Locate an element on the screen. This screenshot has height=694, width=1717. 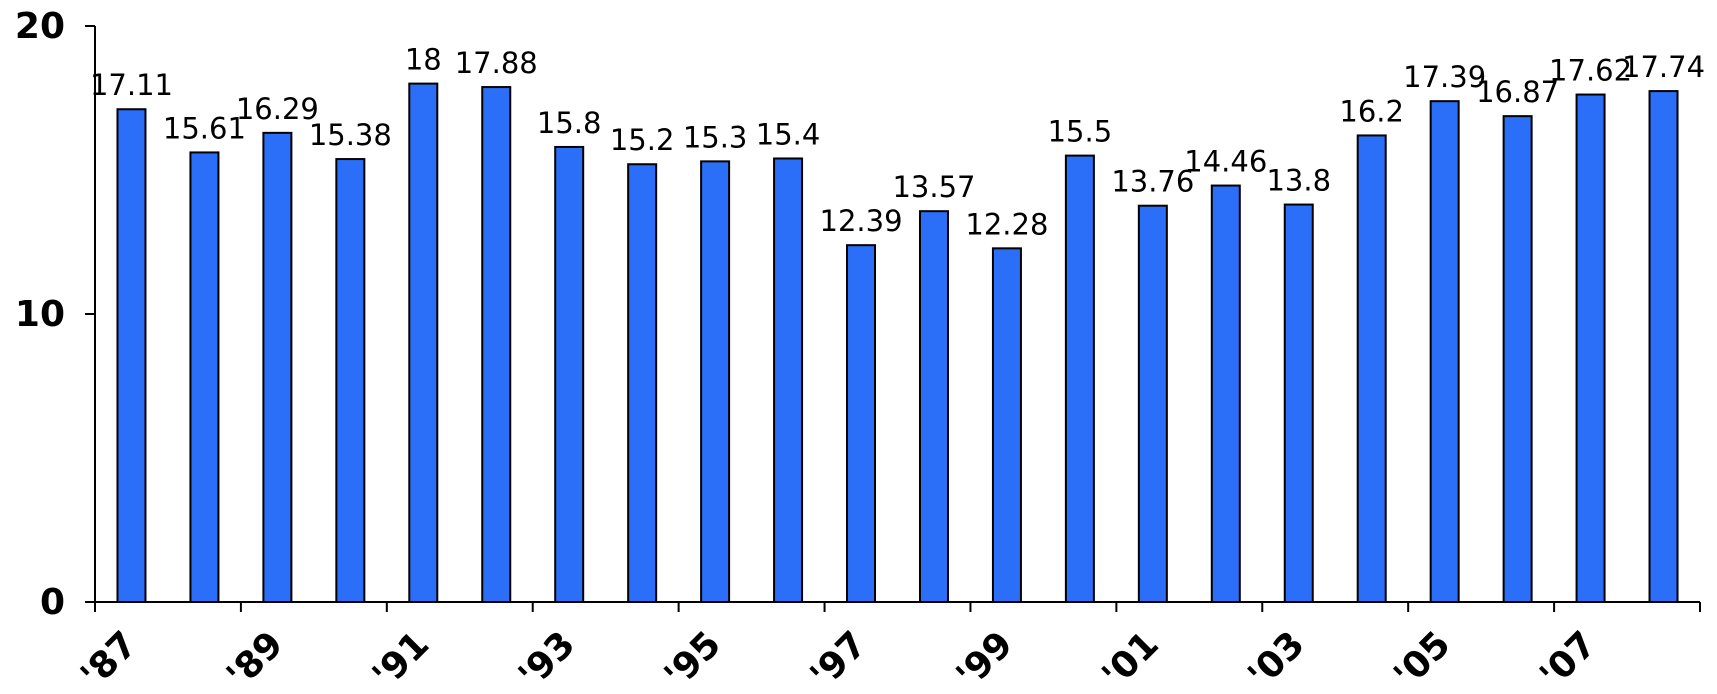
data-label-1: 15.61 is located at coordinates (204, 128).